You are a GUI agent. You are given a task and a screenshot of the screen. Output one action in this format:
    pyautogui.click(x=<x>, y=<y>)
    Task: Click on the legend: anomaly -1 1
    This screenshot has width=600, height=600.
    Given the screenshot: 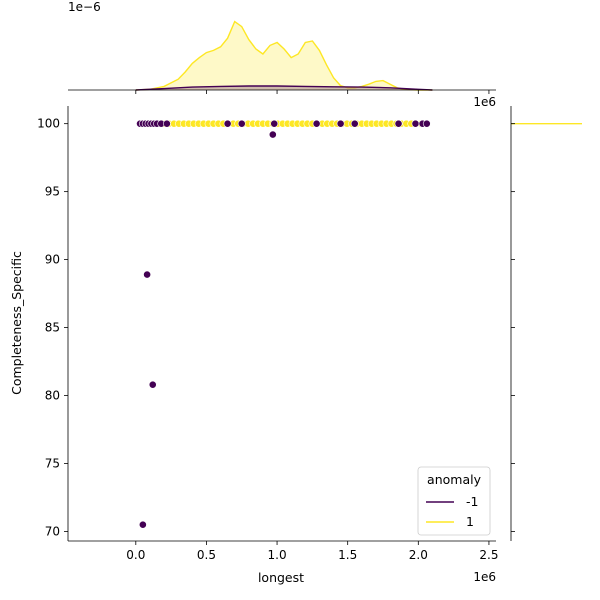 What is the action you would take?
    pyautogui.click(x=454, y=501)
    